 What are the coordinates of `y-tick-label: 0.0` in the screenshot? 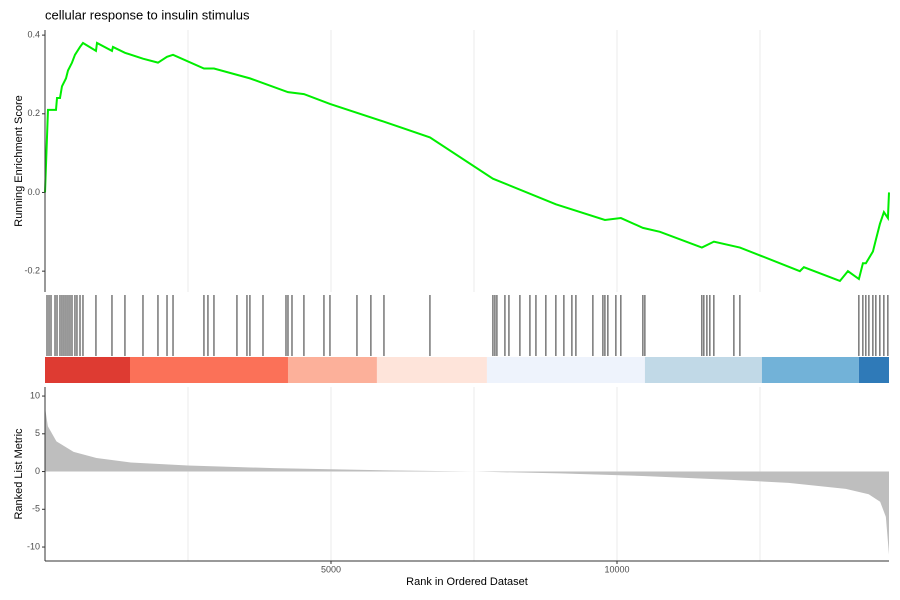 It's located at (33, 192).